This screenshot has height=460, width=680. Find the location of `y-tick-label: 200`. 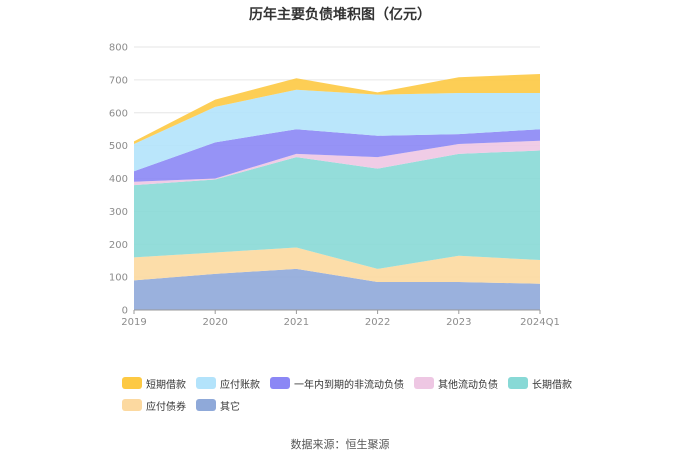

y-tick-label: 200 is located at coordinates (118, 245).